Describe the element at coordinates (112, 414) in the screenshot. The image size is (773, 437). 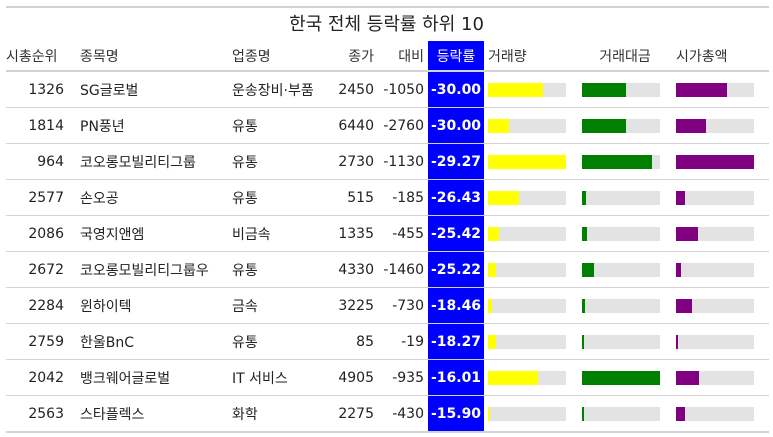
I see `name-cell: 스타플렉스` at that location.